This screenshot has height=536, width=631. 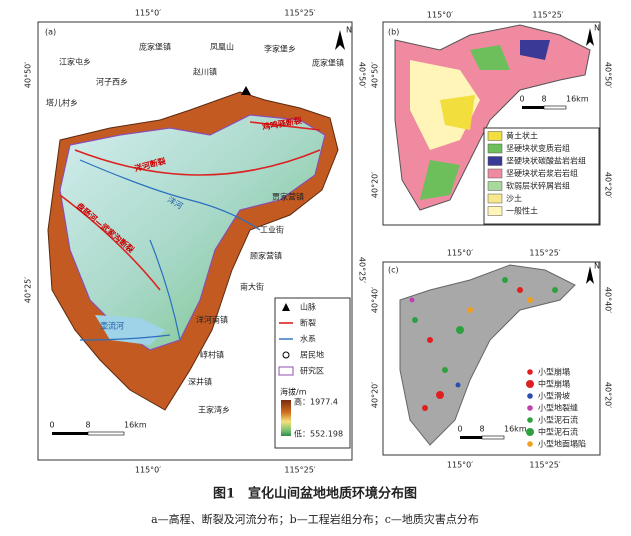 I want to click on place-label: 工业街, so click(x=272, y=230).